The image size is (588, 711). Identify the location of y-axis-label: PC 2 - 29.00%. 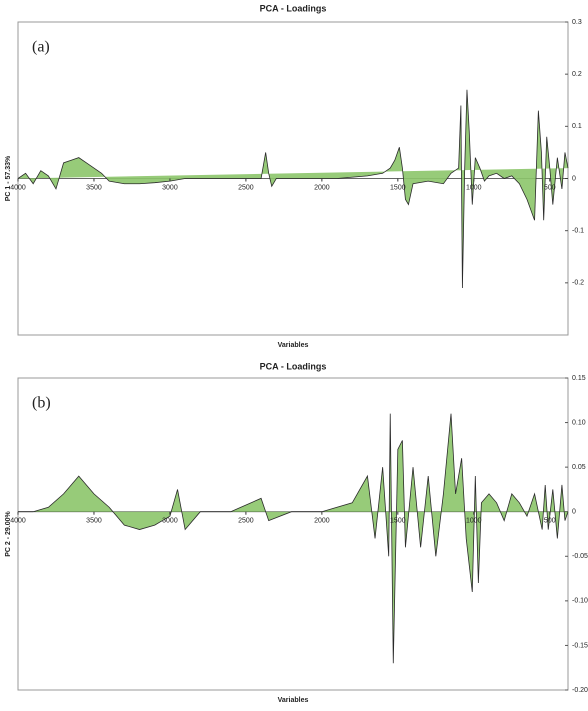
(8, 533).